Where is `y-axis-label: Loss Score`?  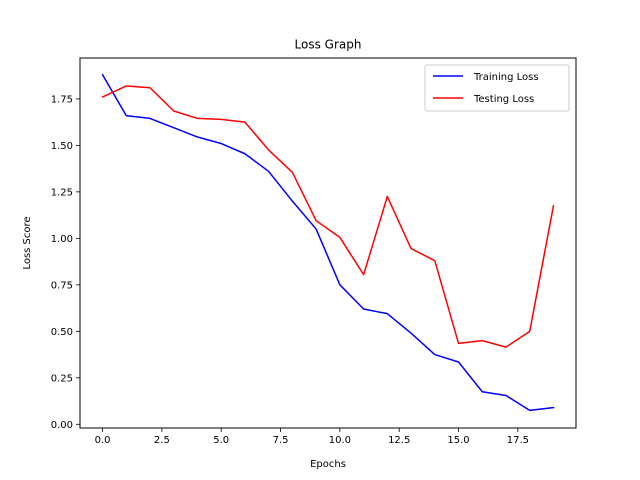 y-axis-label: Loss Score is located at coordinates (27, 242).